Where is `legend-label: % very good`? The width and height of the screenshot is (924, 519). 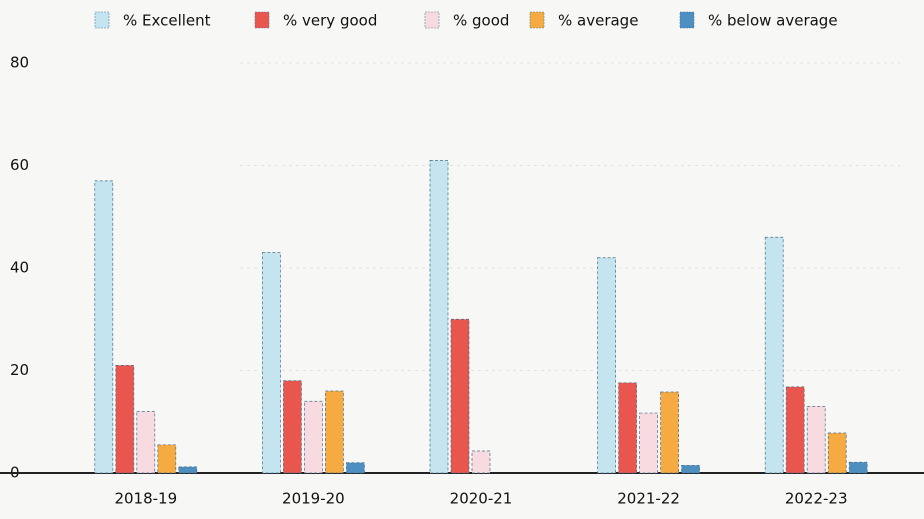 legend-label: % very good is located at coordinates (330, 21).